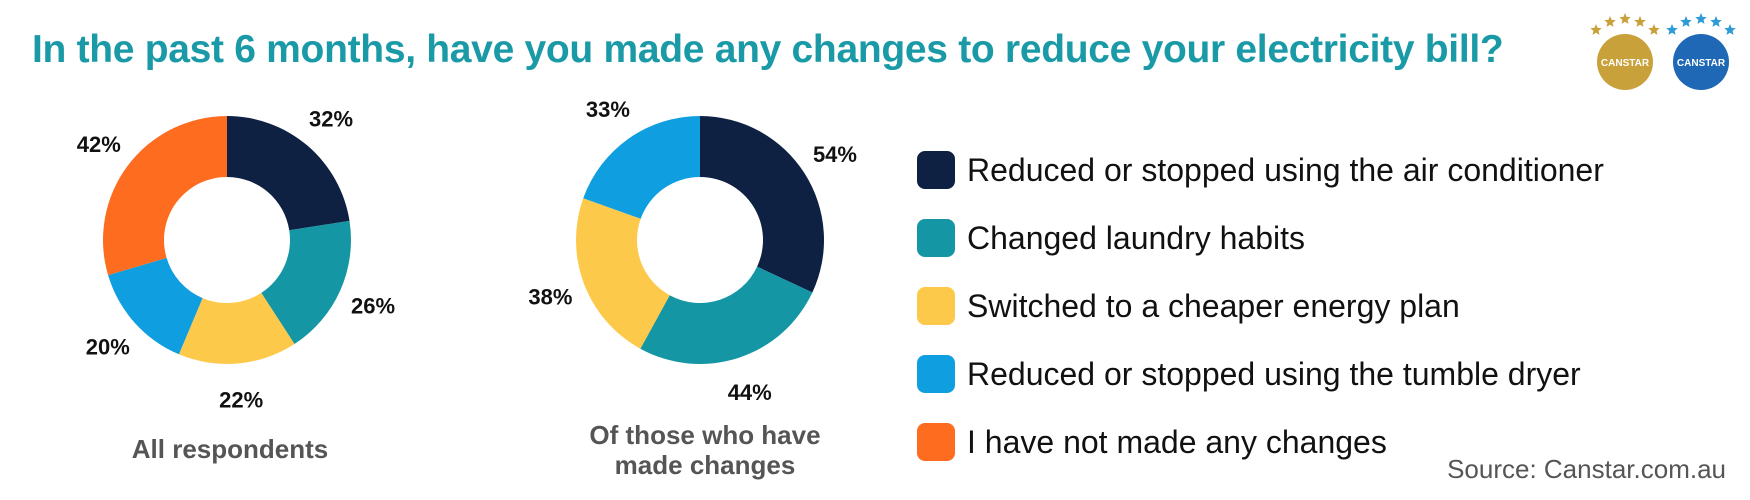  What do you see at coordinates (550, 297) in the screenshot?
I see `slice-value-label: 38%` at bounding box center [550, 297].